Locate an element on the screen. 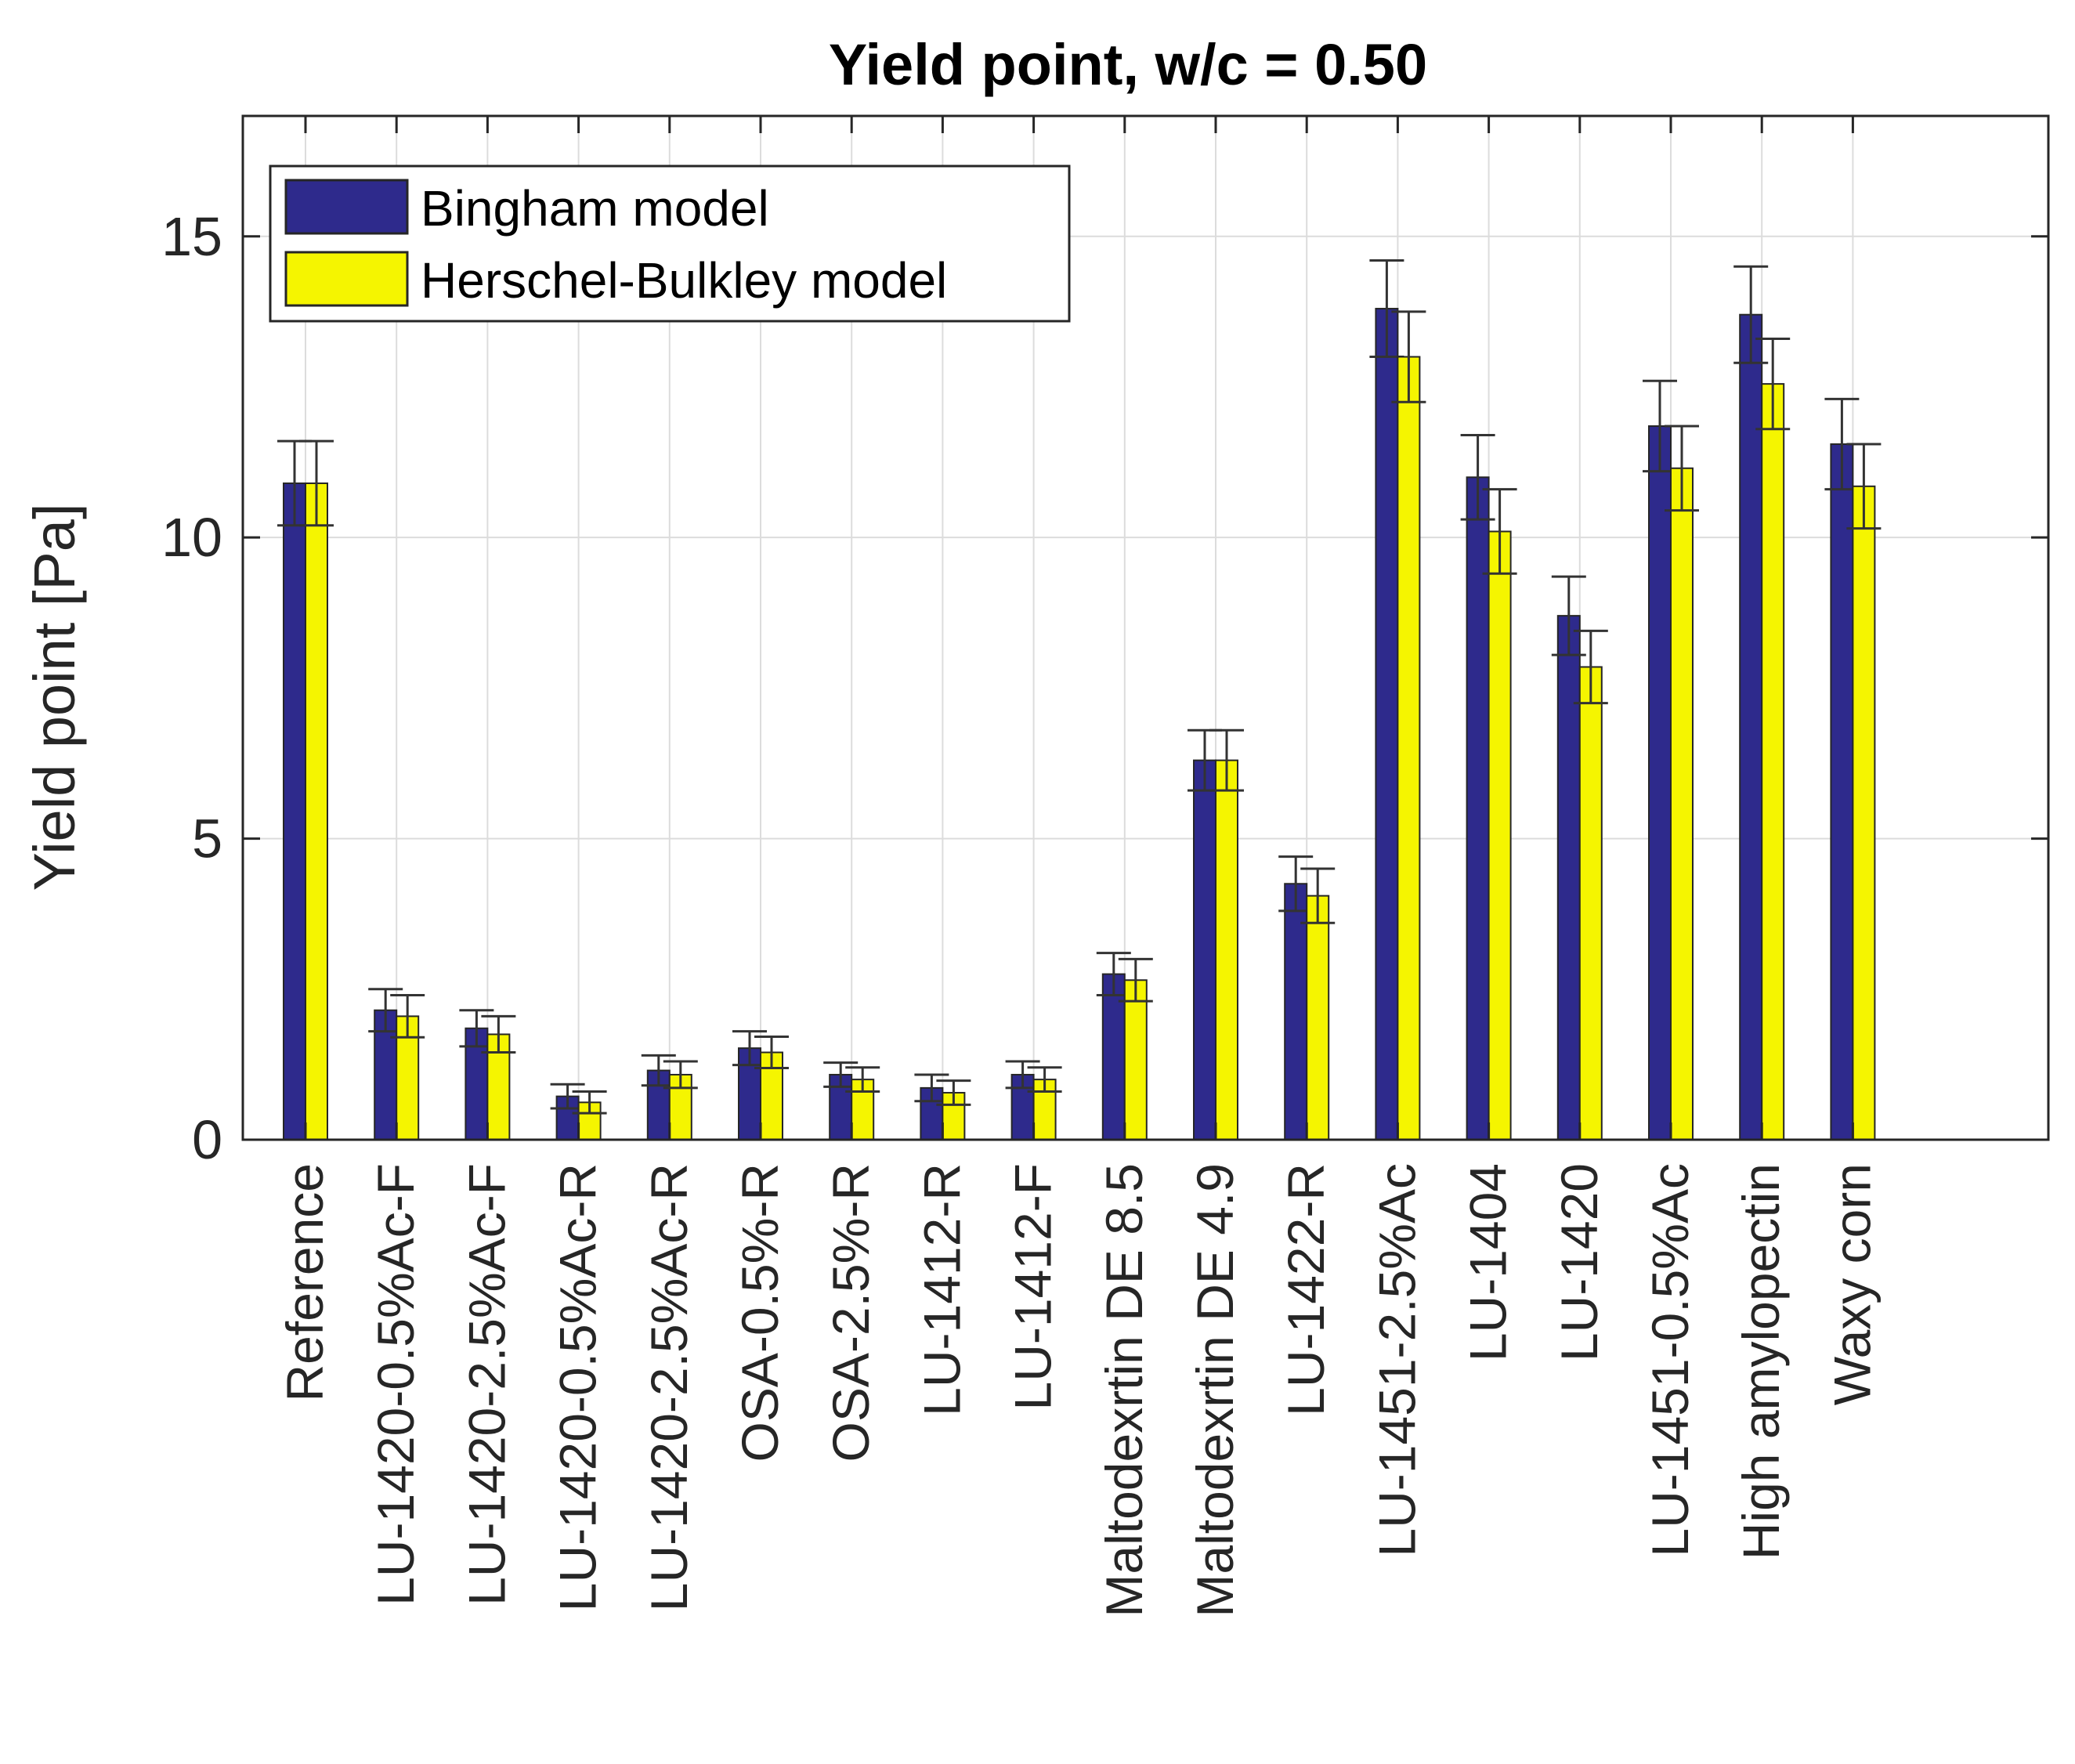  y-axis-label: Yield point [Pa] is located at coordinates (55, 697).